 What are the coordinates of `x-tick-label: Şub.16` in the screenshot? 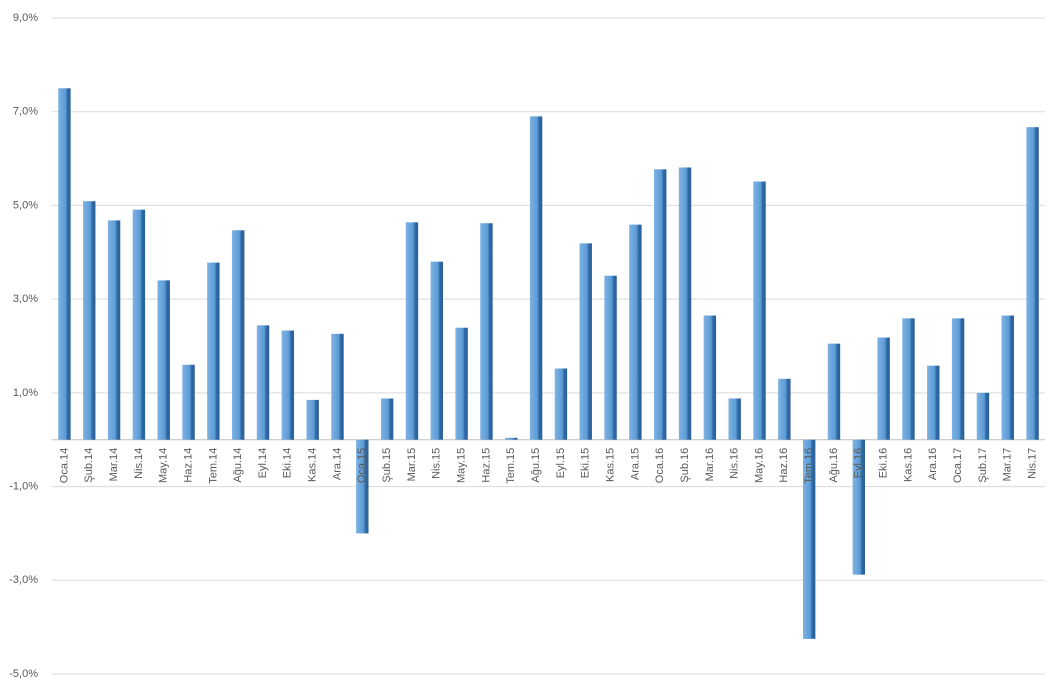 It's located at (685, 465).